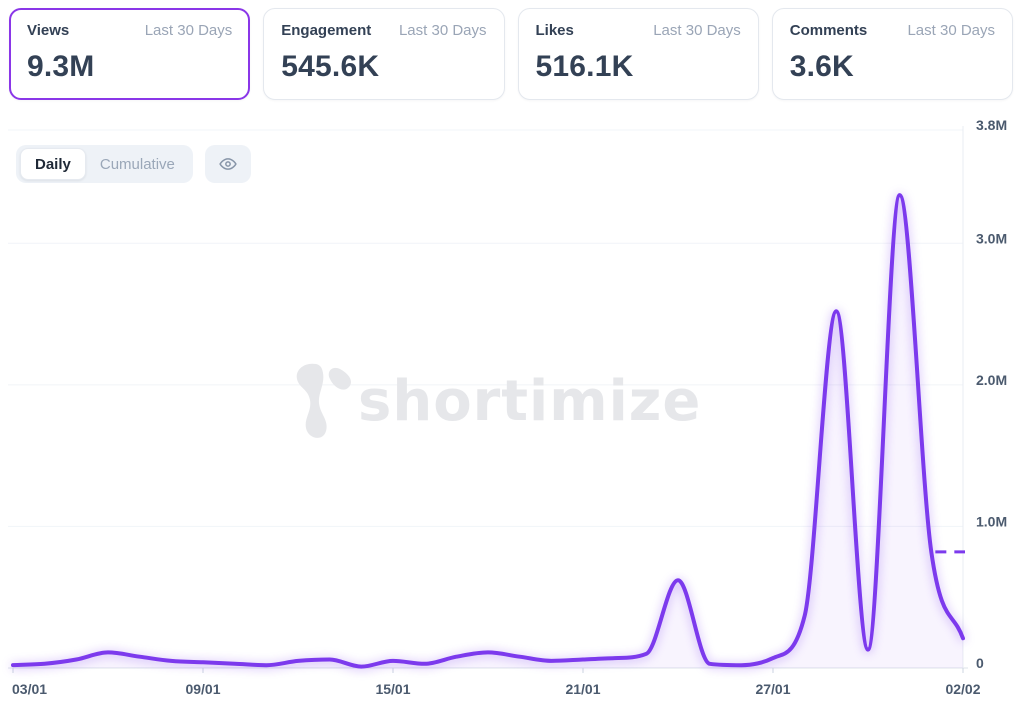  Describe the element at coordinates (991, 125) in the screenshot. I see `y-tick-label: 3.8M` at that location.